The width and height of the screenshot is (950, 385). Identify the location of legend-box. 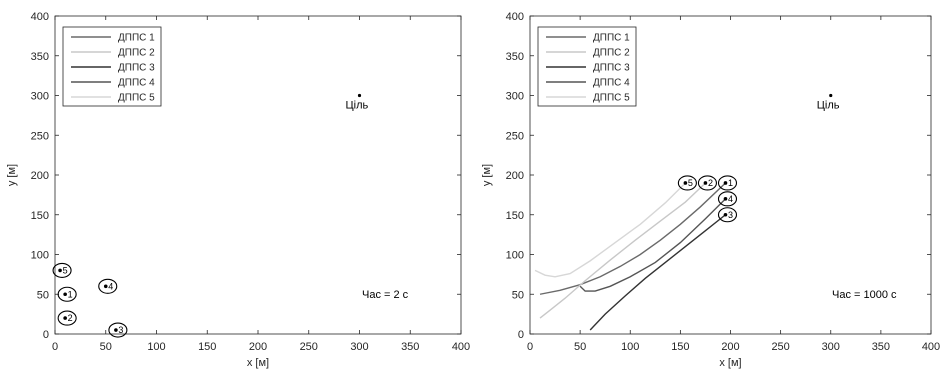
(587, 66).